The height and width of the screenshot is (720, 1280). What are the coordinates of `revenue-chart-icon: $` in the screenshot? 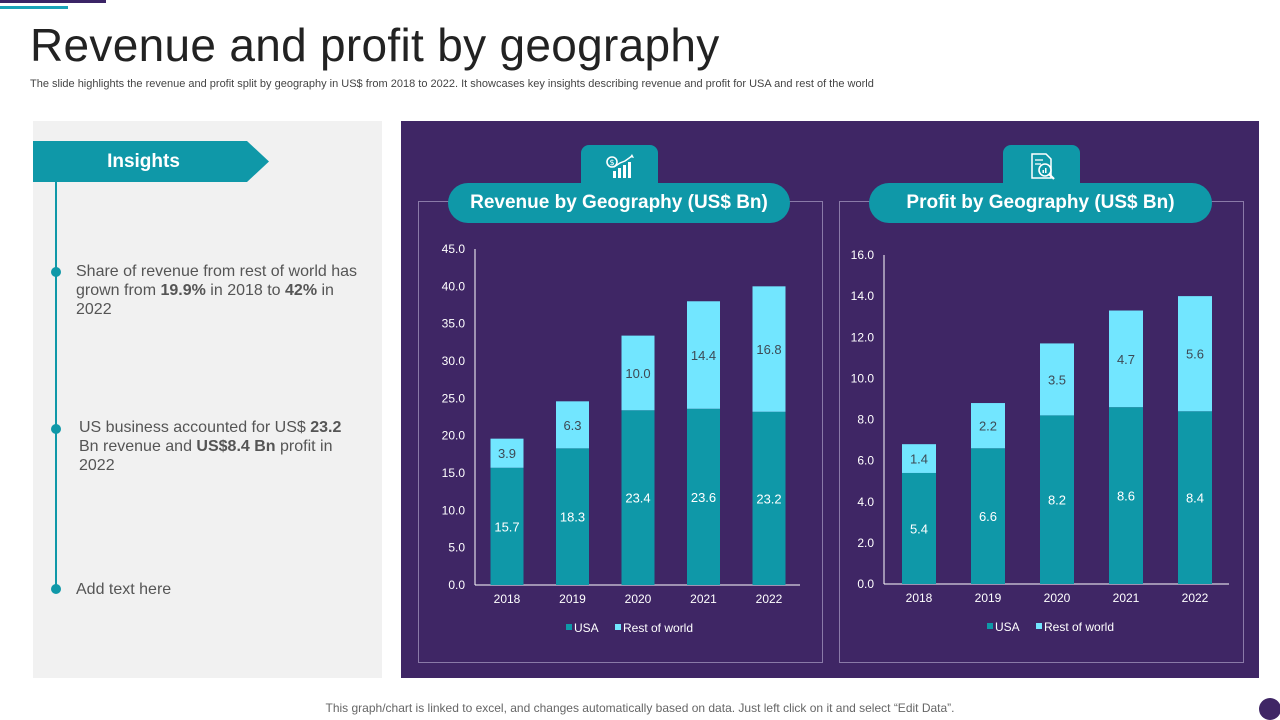 It's located at (619, 166).